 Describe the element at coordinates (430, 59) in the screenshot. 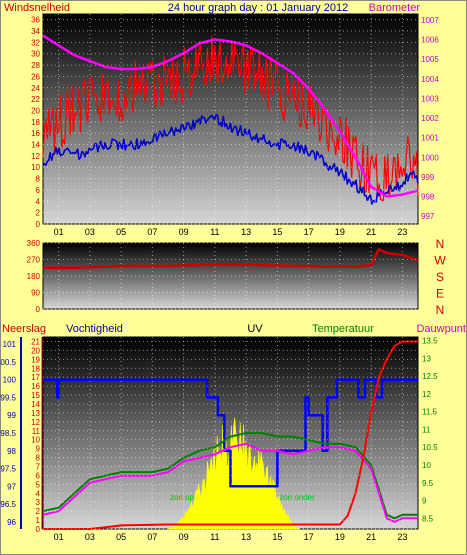

I see `y-tick-label: 1005` at that location.